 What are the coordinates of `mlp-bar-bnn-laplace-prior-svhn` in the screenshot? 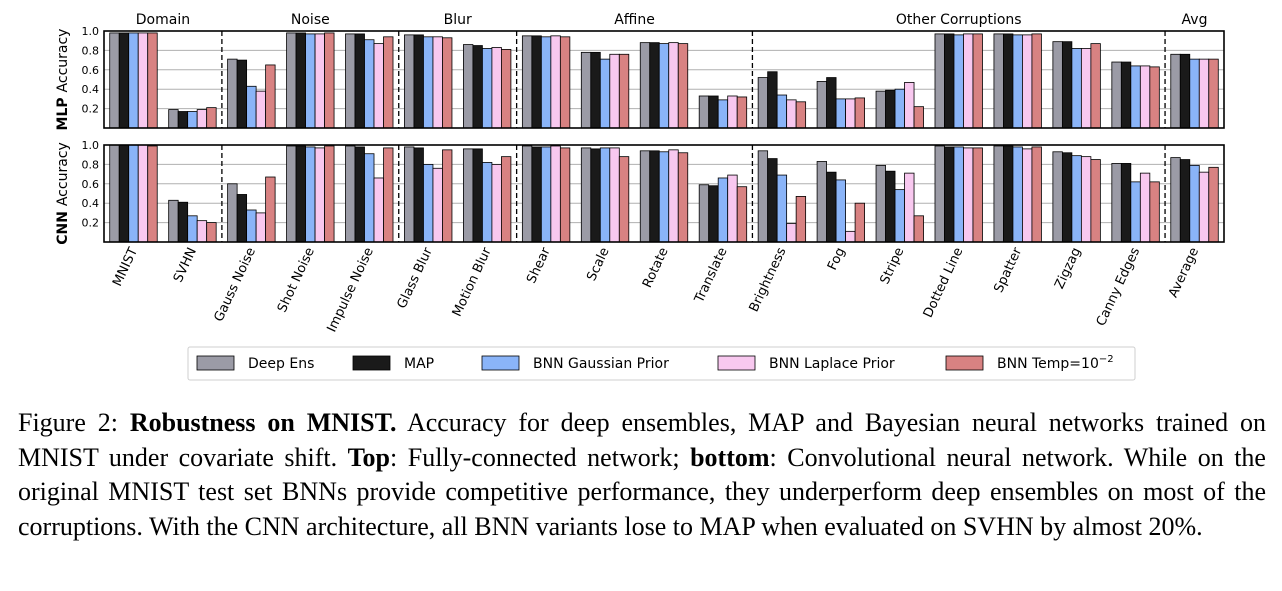 It's located at (202, 119).